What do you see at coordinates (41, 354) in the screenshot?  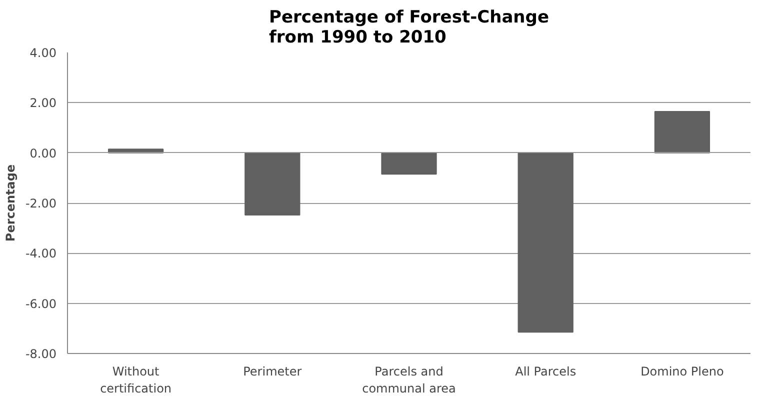 I see `y-tick-label: -8.00` at bounding box center [41, 354].